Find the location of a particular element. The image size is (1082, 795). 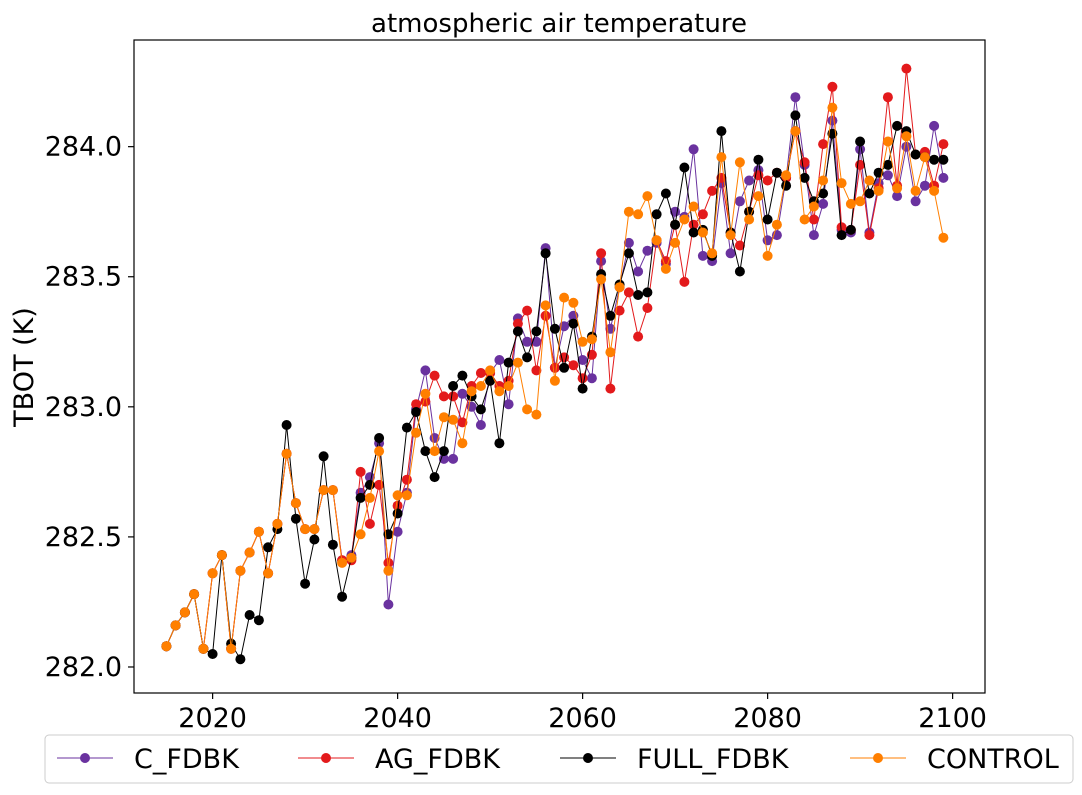

legend-label: AG_FDBK is located at coordinates (438, 759).